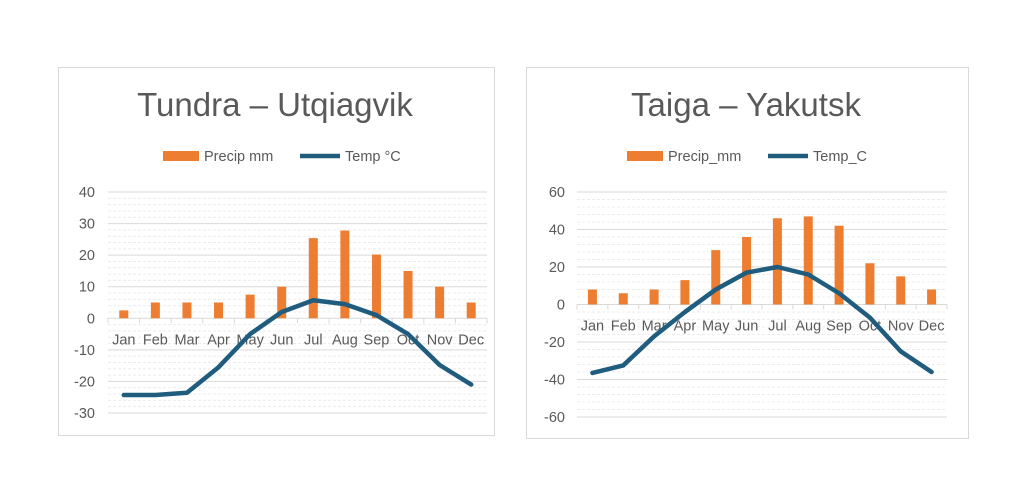 The height and width of the screenshot is (499, 1024). Describe the element at coordinates (554, 381) in the screenshot. I see `y-tick-label: -40` at that location.